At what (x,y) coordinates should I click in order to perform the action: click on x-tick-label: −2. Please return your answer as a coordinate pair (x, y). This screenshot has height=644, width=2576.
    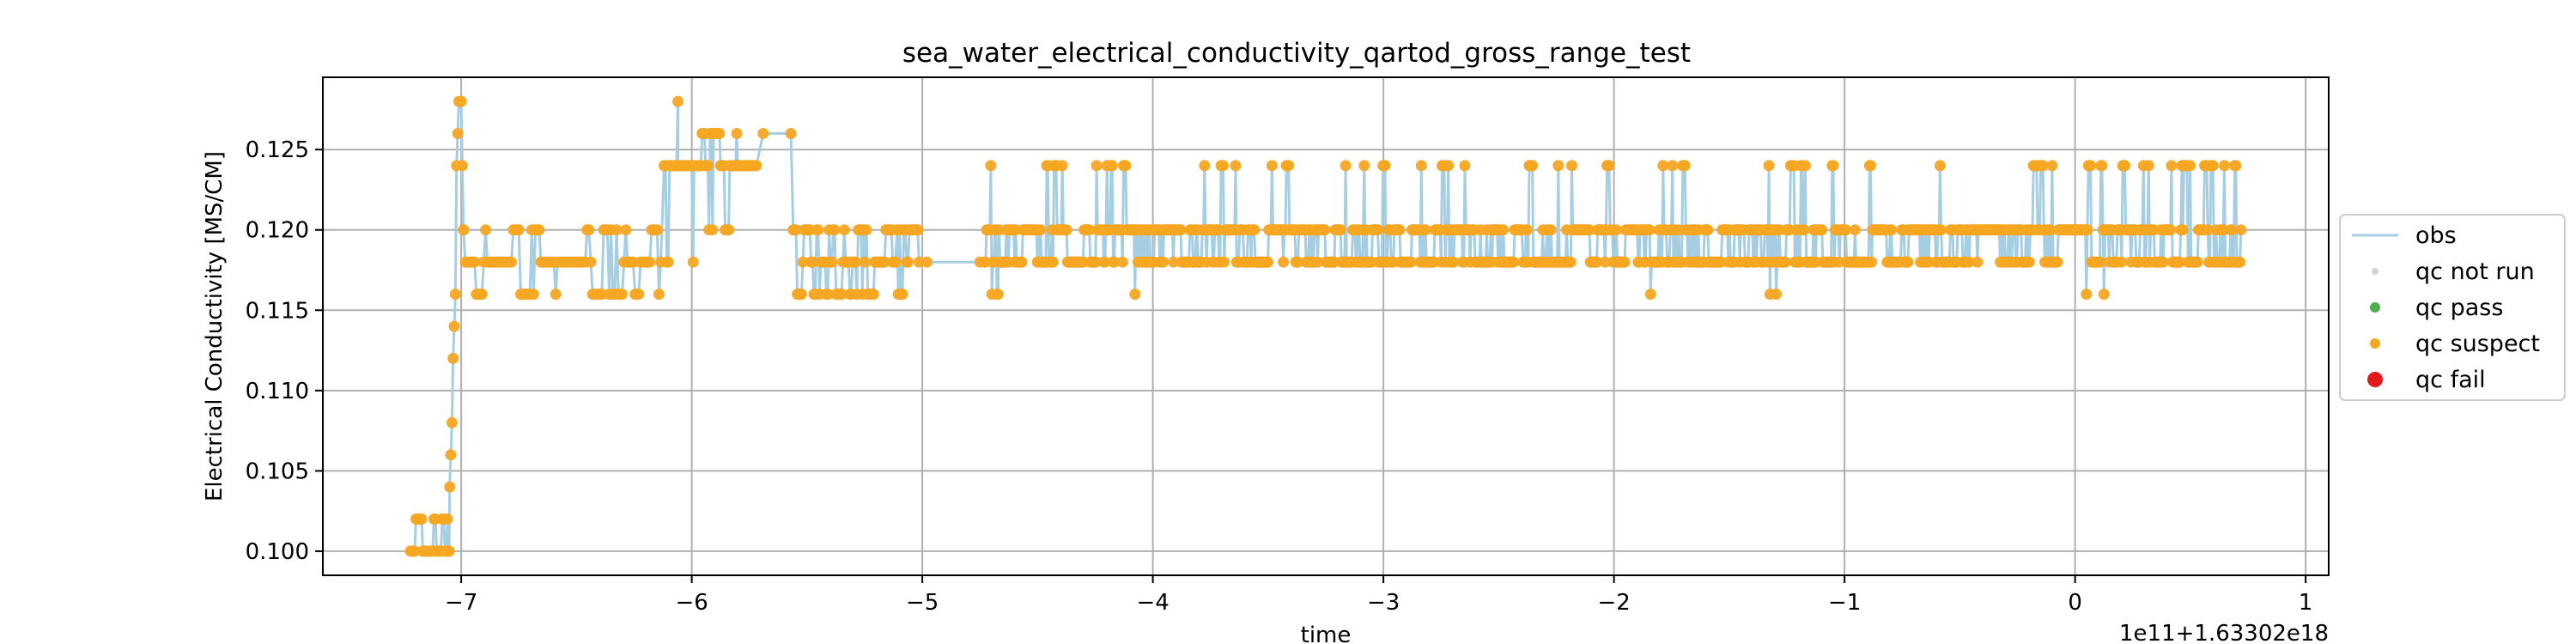
    Looking at the image, I should click on (1613, 603).